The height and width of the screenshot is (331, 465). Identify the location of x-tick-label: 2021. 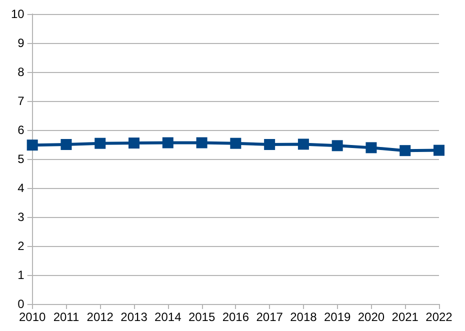
(405, 317).